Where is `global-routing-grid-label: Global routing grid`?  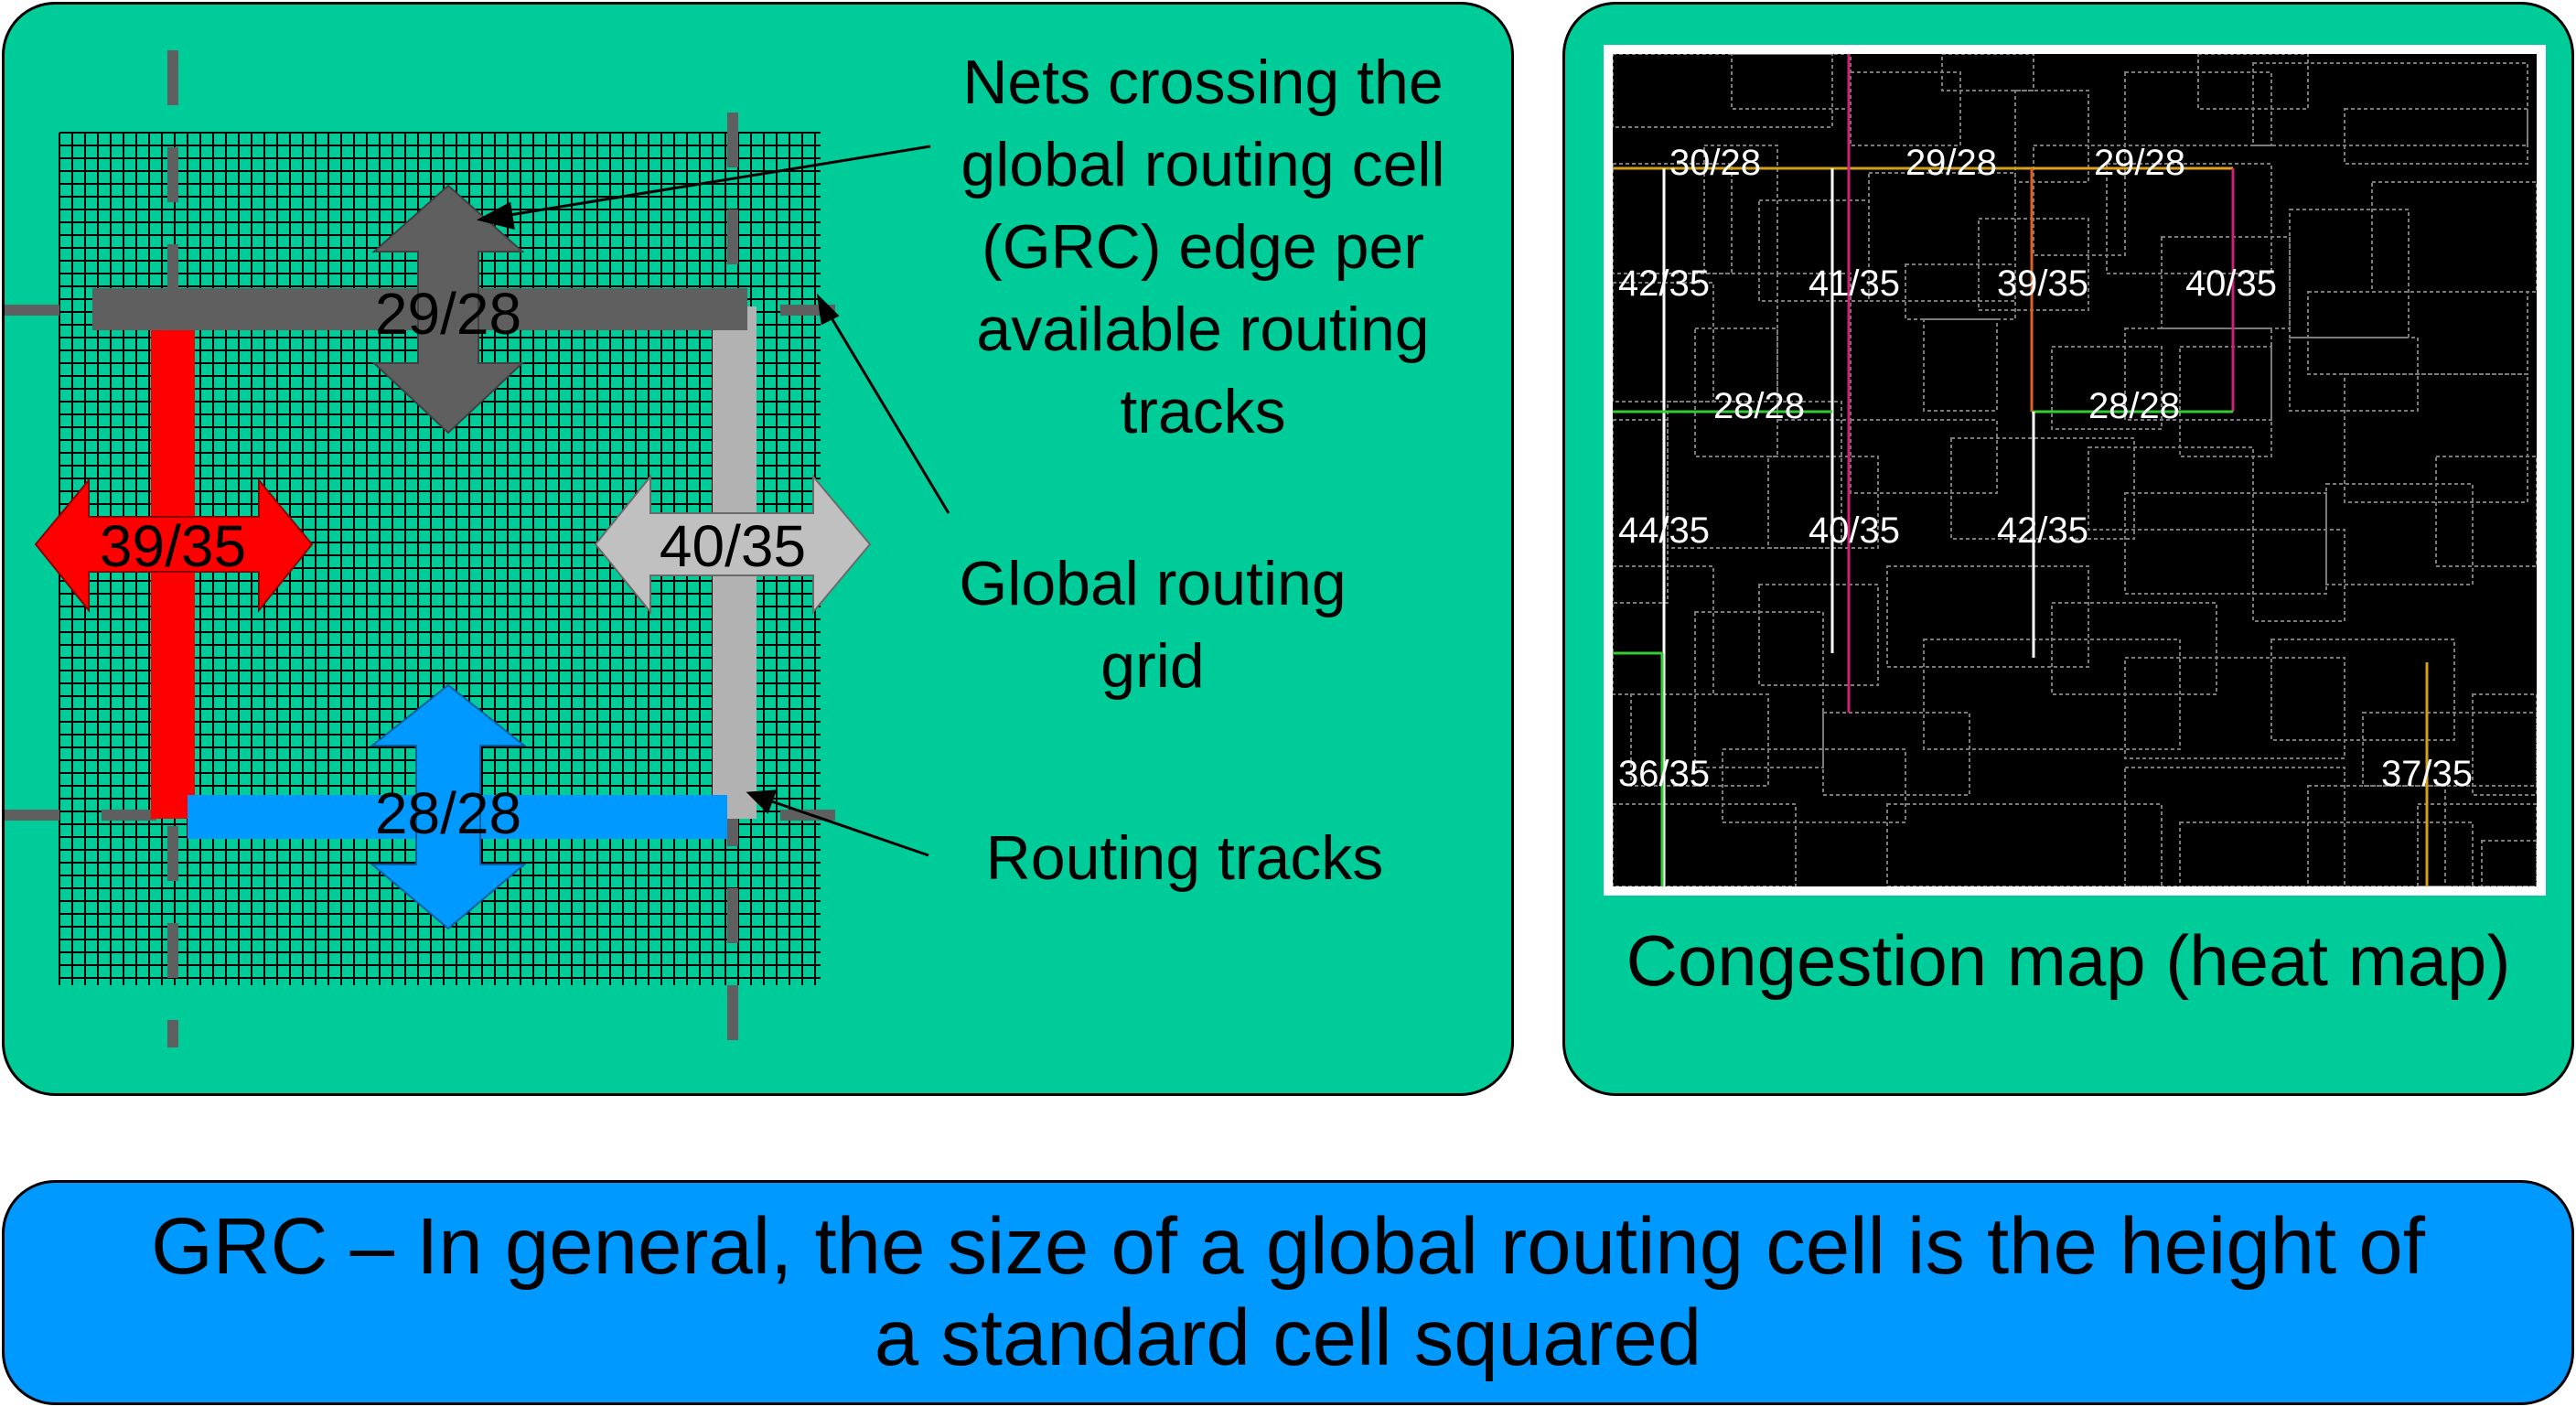
global-routing-grid-label: Global routing grid is located at coordinates (1153, 624).